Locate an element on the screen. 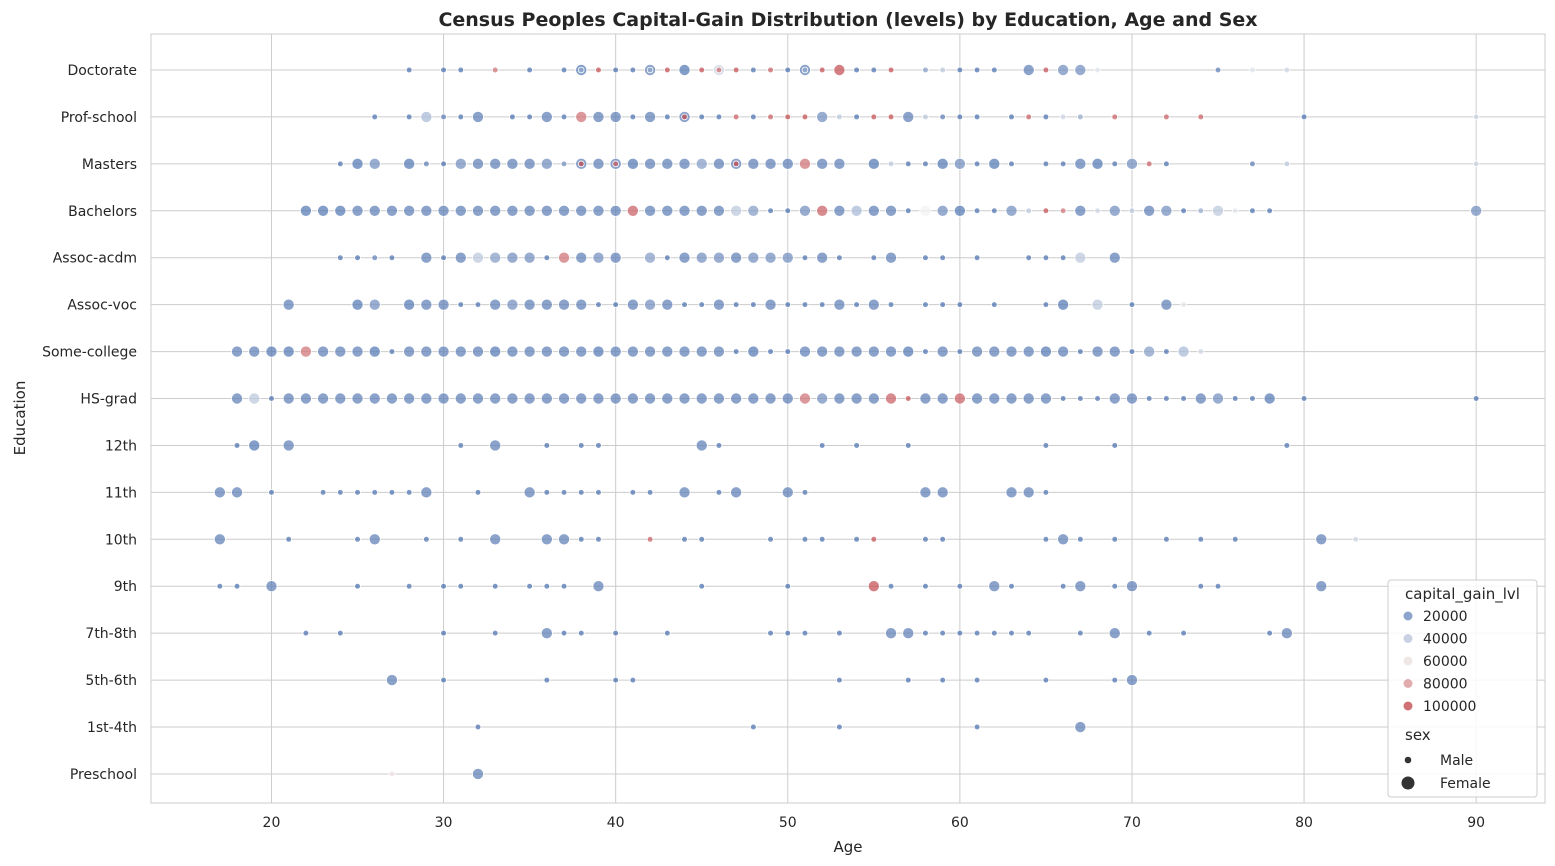  y-tick-label: 7th-8th is located at coordinates (111, 634).